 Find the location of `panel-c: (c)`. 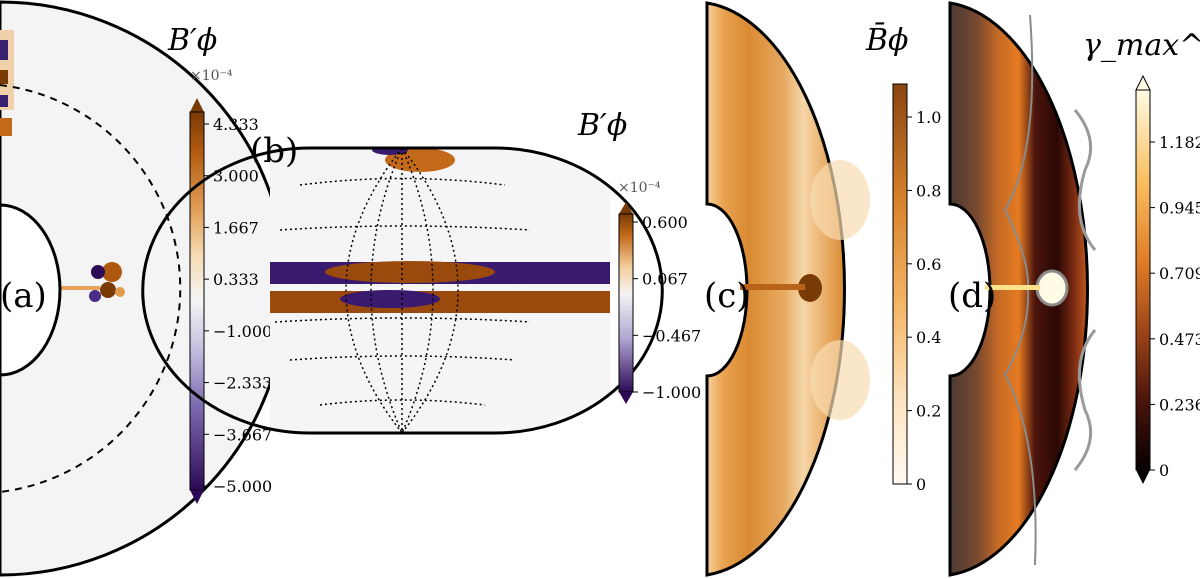

panel-c: (c) is located at coordinates (787, 289).